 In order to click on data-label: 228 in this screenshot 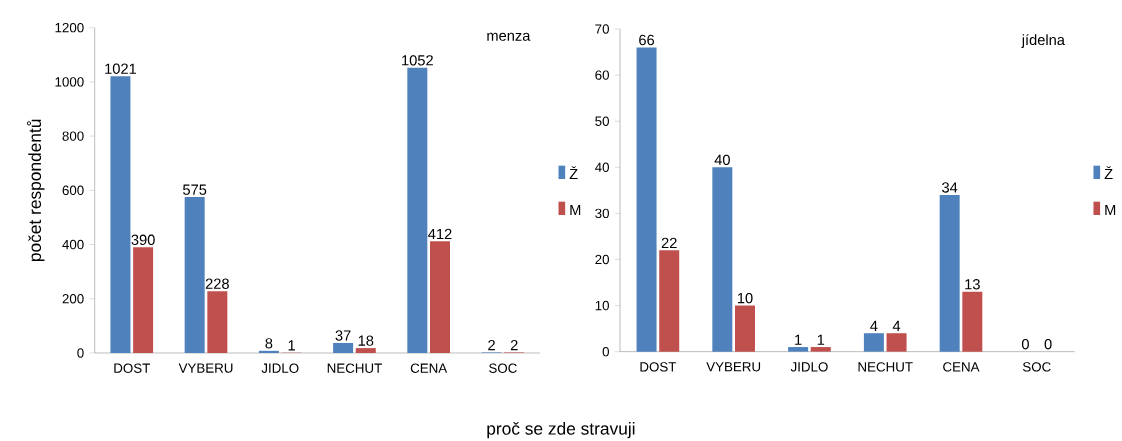, I will do `click(217, 283)`.